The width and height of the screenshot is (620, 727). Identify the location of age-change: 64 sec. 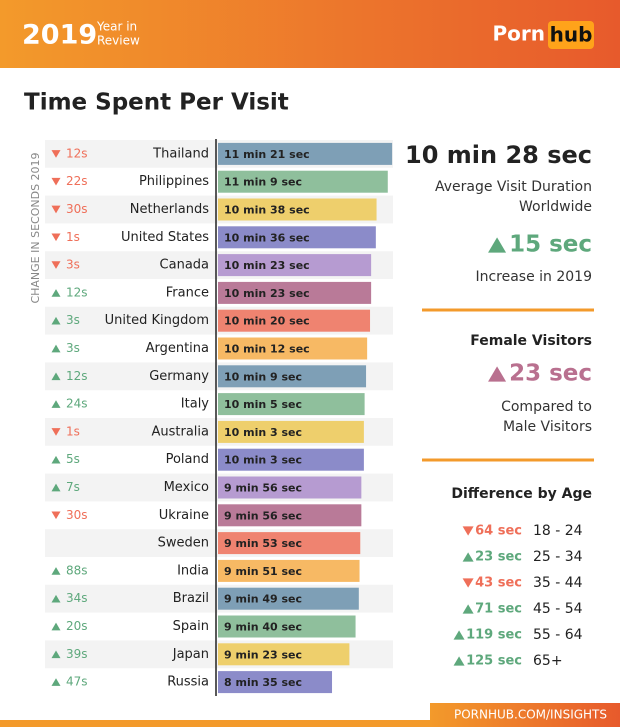
(498, 531).